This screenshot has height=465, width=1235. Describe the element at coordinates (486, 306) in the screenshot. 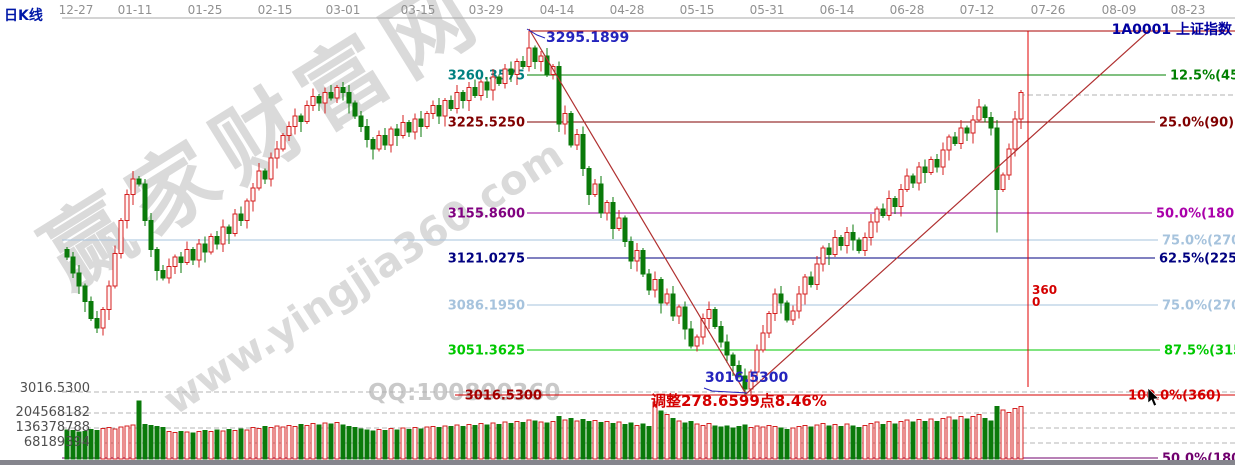

I see `level-left-label: 3086.1950` at that location.